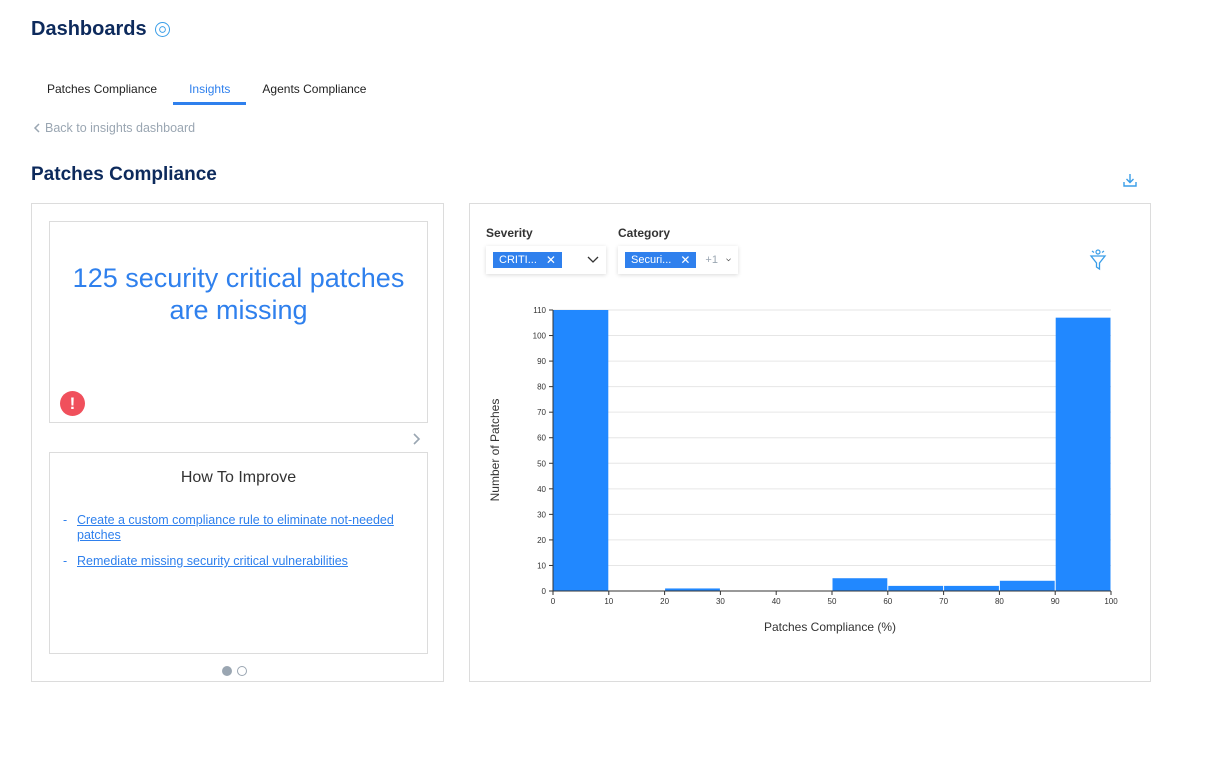 Image resolution: width=1228 pixels, height=759 pixels. Describe the element at coordinates (238, 477) in the screenshot. I see `how-to-improve-title: How To Improve` at that location.